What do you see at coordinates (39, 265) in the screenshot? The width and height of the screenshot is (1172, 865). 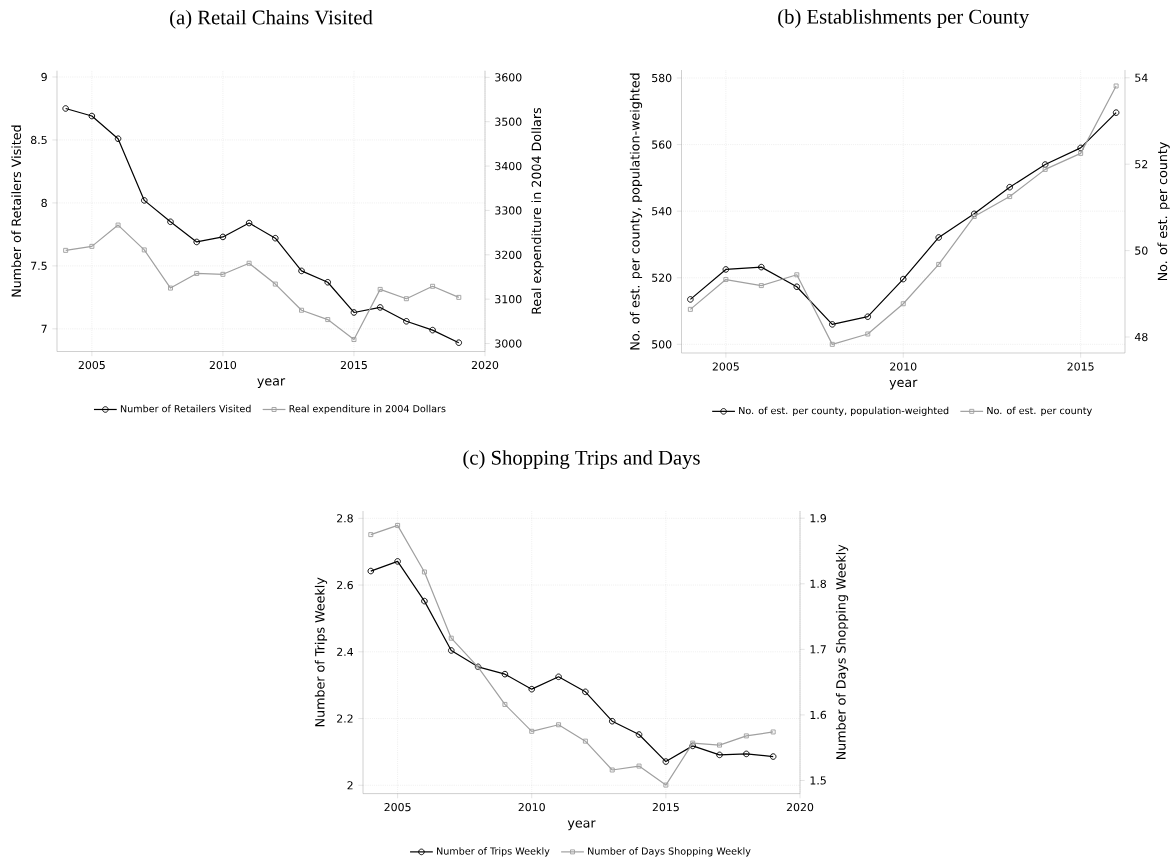 I see `y-tick-label: 7.5` at bounding box center [39, 265].